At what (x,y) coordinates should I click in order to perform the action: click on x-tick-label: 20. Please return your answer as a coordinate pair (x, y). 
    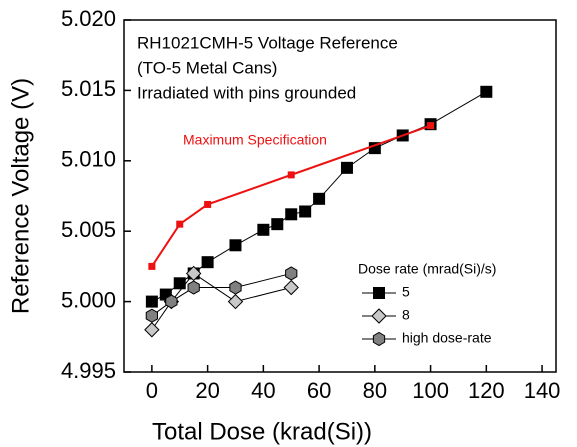
    Looking at the image, I should click on (207, 390).